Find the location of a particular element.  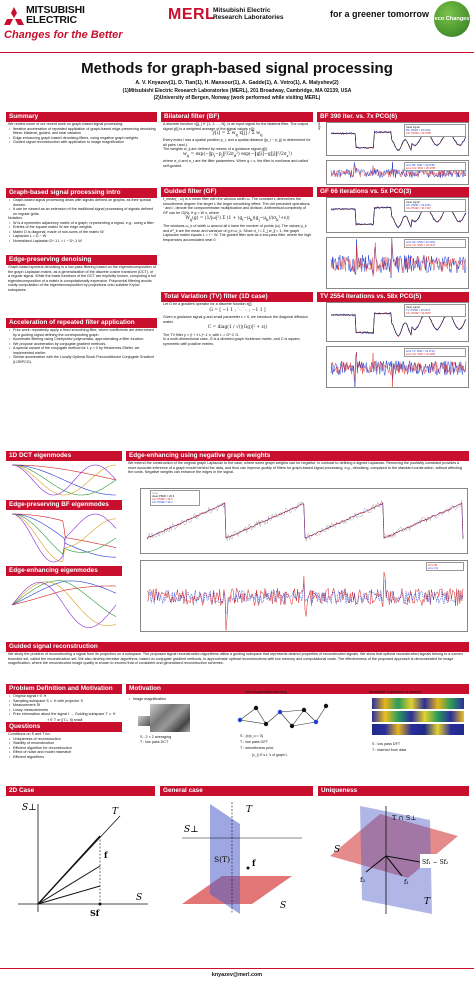

bf390-header: BF 390 iter. vs. 7x PCG(6) is located at coordinates (393, 117).